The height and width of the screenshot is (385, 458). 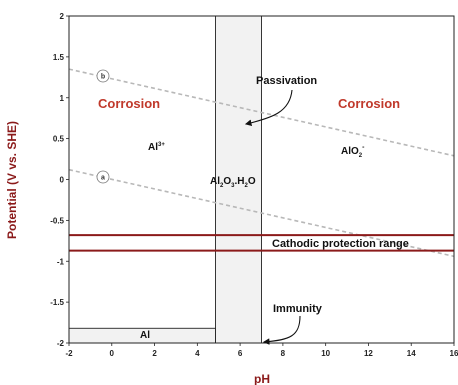 What do you see at coordinates (59, 139) in the screenshot?
I see `y-tick-label: 0.5` at bounding box center [59, 139].